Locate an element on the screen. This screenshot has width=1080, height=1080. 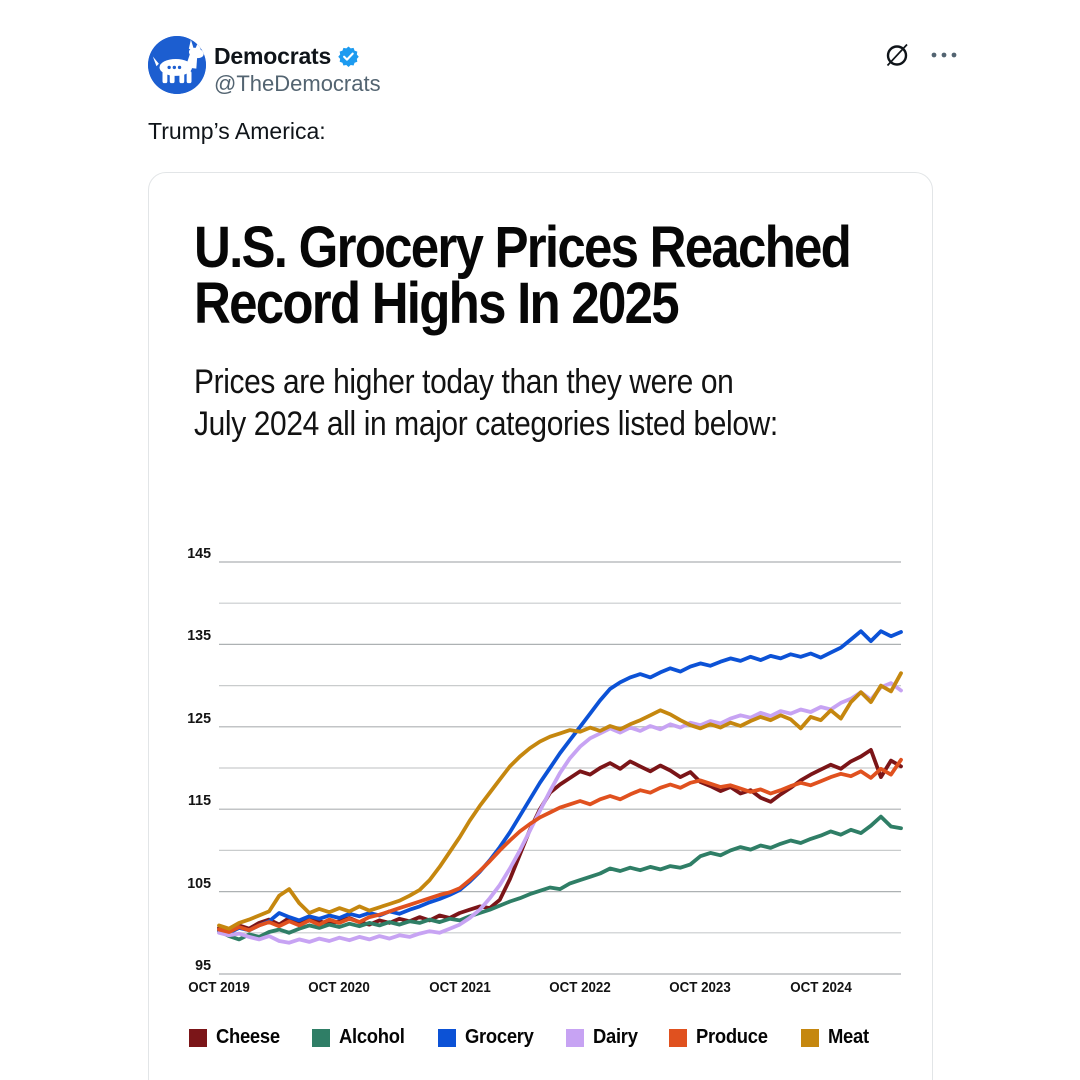
legend-label: Alcohol is located at coordinates (372, 1037).